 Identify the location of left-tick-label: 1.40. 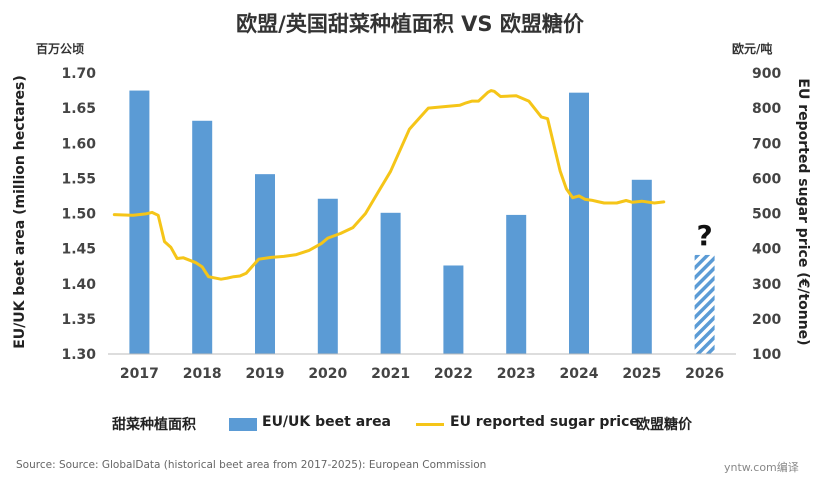
(78, 285).